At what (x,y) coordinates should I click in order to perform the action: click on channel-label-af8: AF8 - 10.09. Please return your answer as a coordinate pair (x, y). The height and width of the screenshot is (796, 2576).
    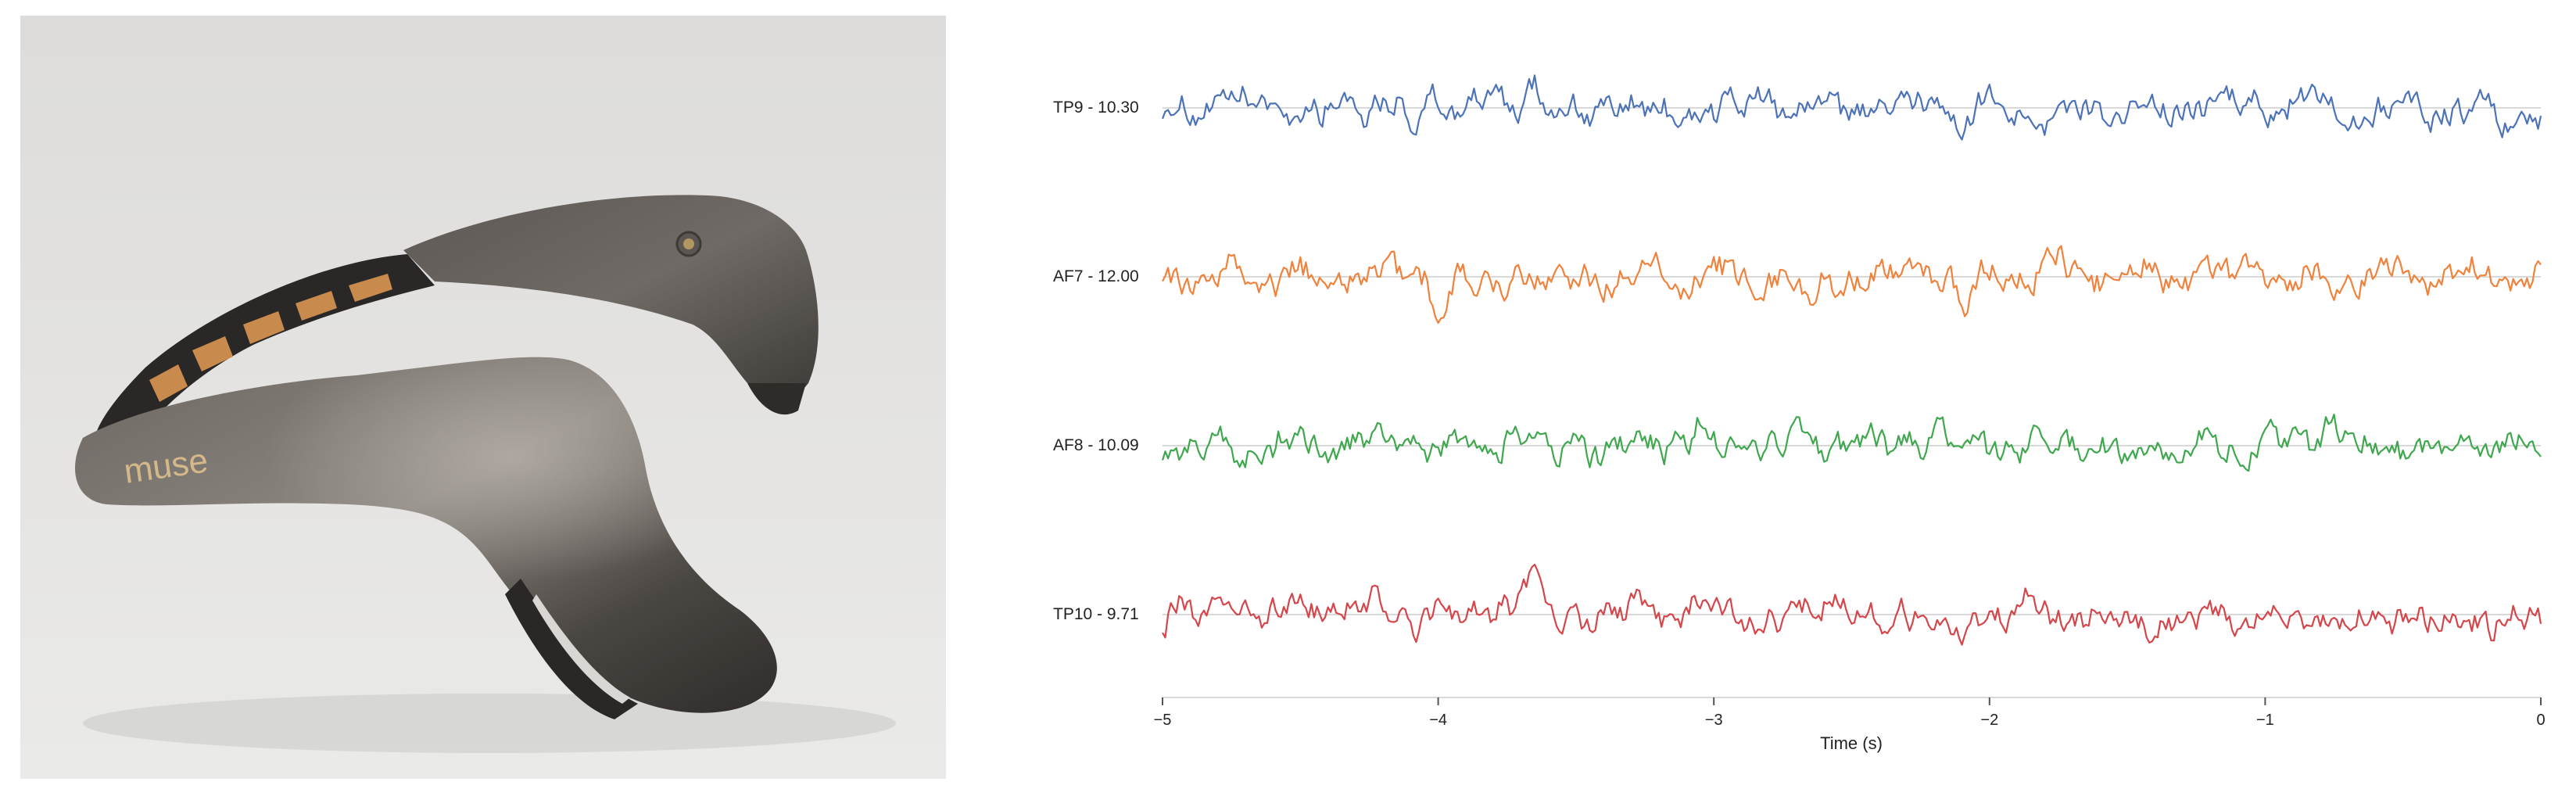
    Looking at the image, I should click on (1096, 445).